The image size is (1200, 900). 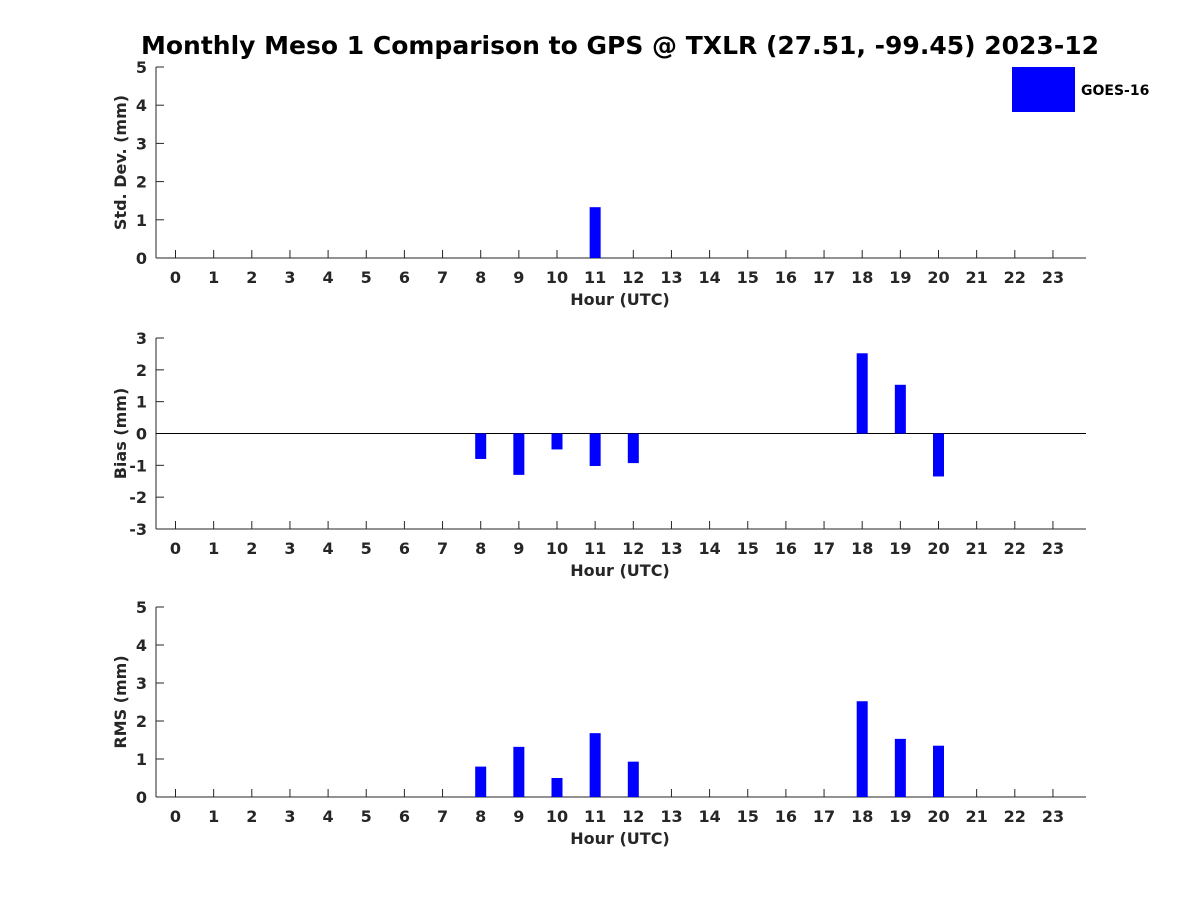 I want to click on y-tick-label: 5, so click(x=141, y=67).